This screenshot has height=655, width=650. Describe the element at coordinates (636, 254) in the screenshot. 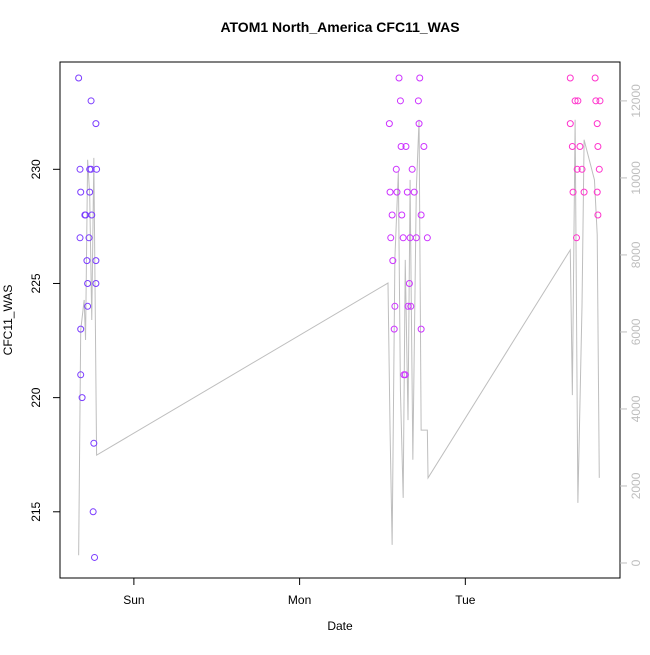

I see `y2-tick-label: 8000` at that location.